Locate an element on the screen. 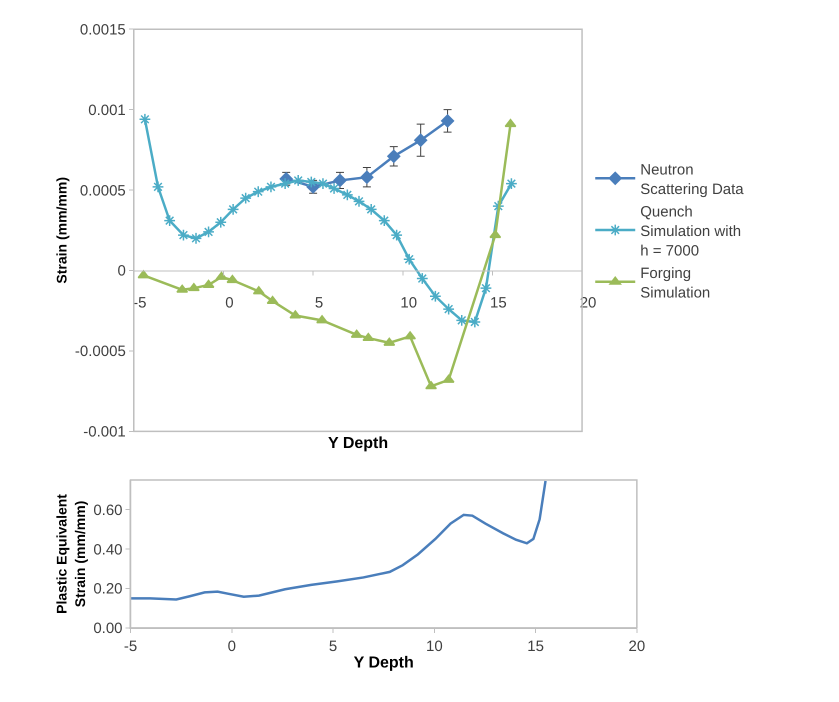 Image resolution: width=839 pixels, height=702 pixels. legend-label: Neutron Scattering Data is located at coordinates (692, 179).